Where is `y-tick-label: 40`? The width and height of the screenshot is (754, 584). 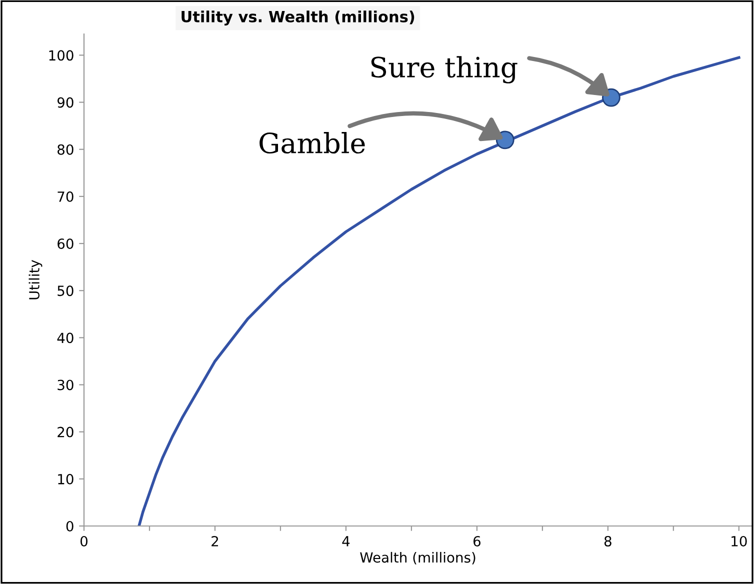 y-tick-label: 40 is located at coordinates (65, 338).